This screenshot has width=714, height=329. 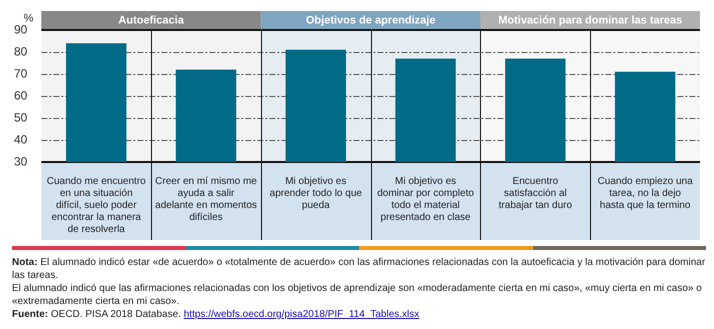 What do you see at coordinates (535, 193) in the screenshot?
I see `x-tick-label: Encuentro satisfacción al trabajar tan duro` at bounding box center [535, 193].